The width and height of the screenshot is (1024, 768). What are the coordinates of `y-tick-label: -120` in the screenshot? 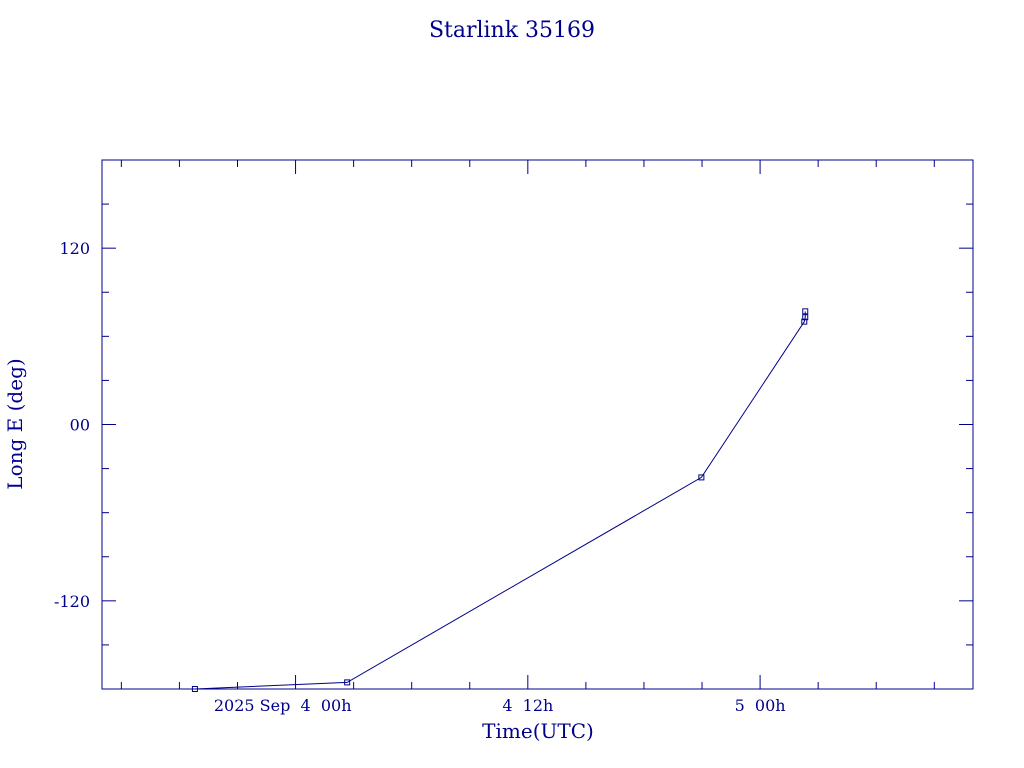 It's located at (72, 601).